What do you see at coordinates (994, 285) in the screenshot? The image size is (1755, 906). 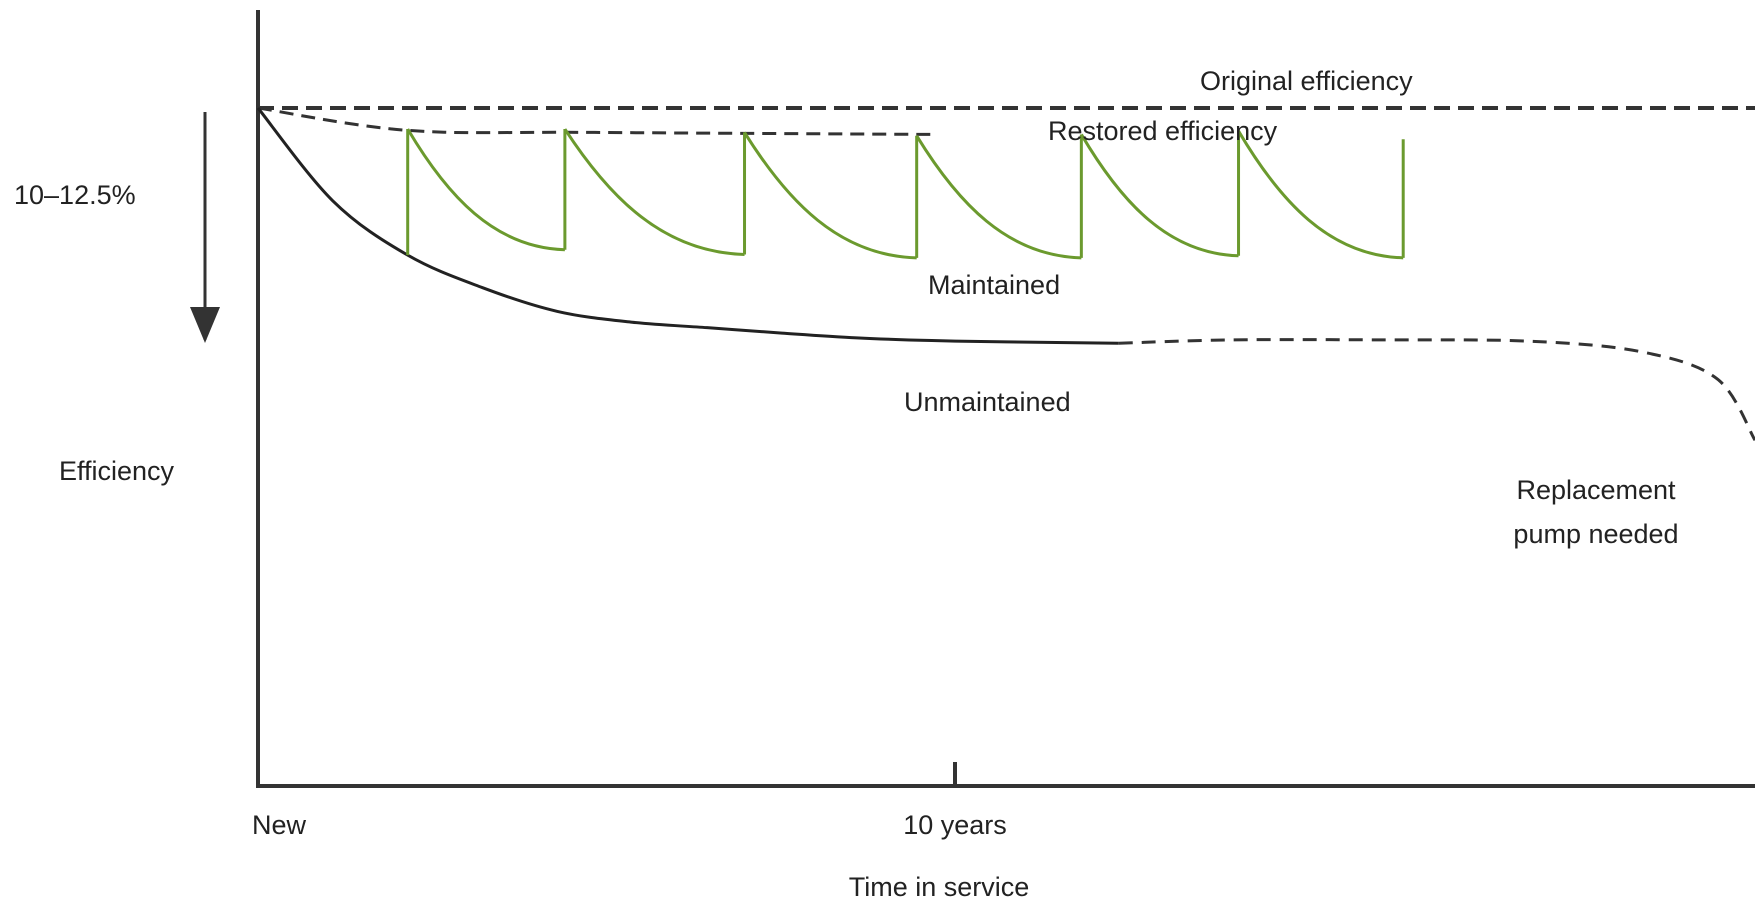 I see `maintained-label: Maintained` at bounding box center [994, 285].